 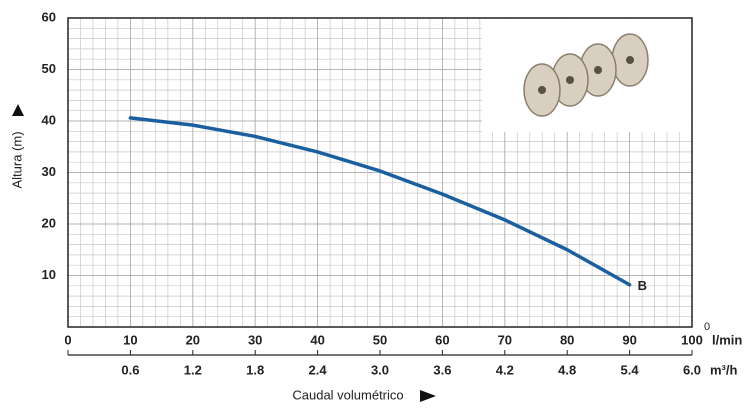 I want to click on x-axis-label: Caudal volumétrico, so click(x=347, y=394).